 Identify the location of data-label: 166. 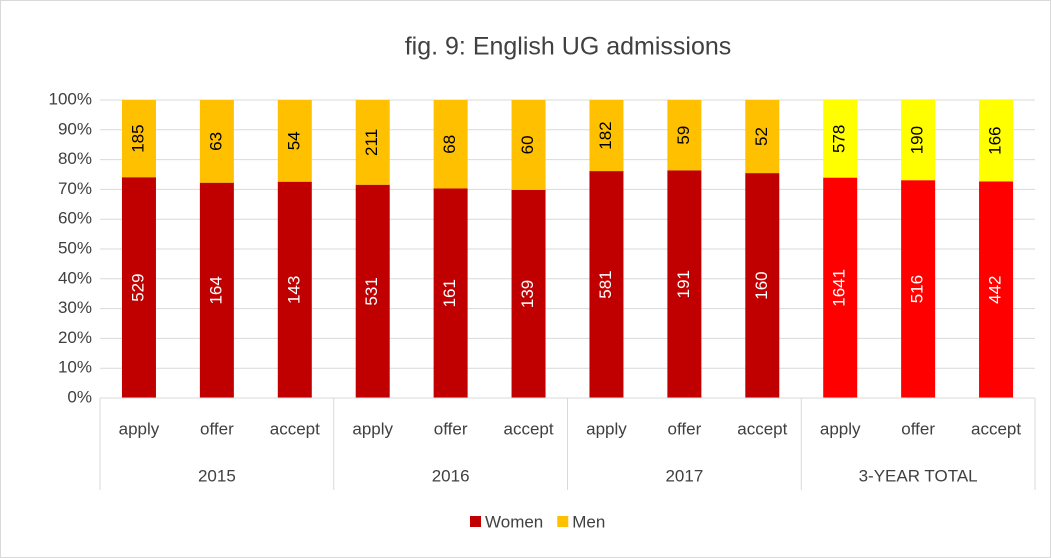
(995, 140).